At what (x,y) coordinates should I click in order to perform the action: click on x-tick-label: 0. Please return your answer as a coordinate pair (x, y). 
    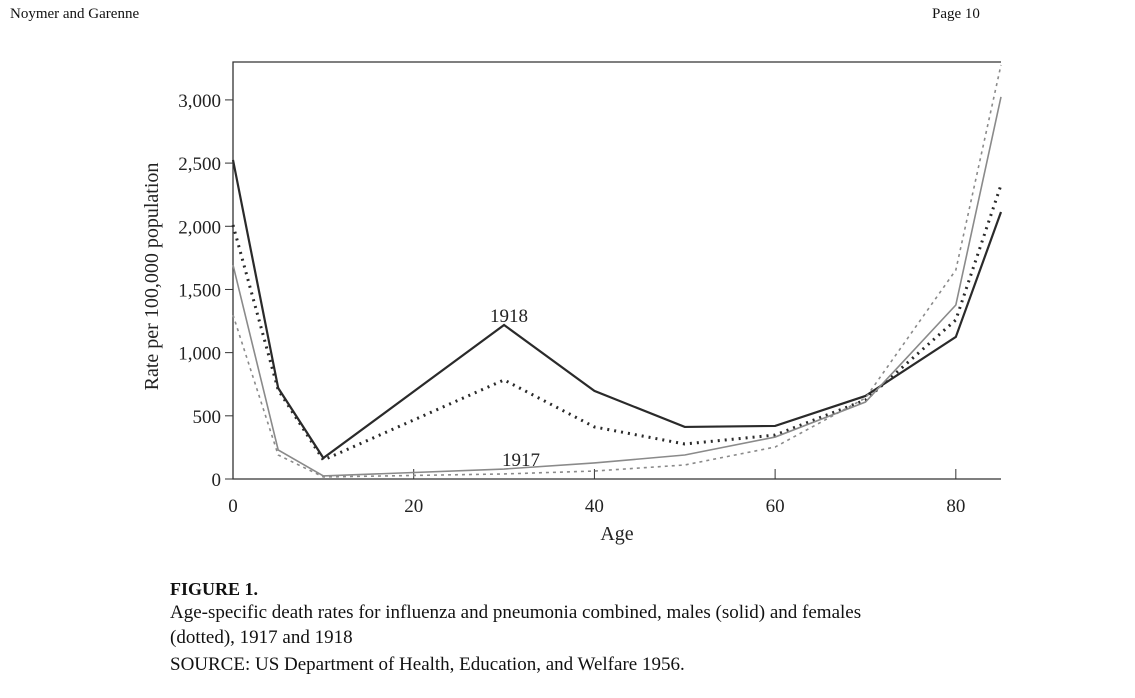
    Looking at the image, I should click on (233, 506).